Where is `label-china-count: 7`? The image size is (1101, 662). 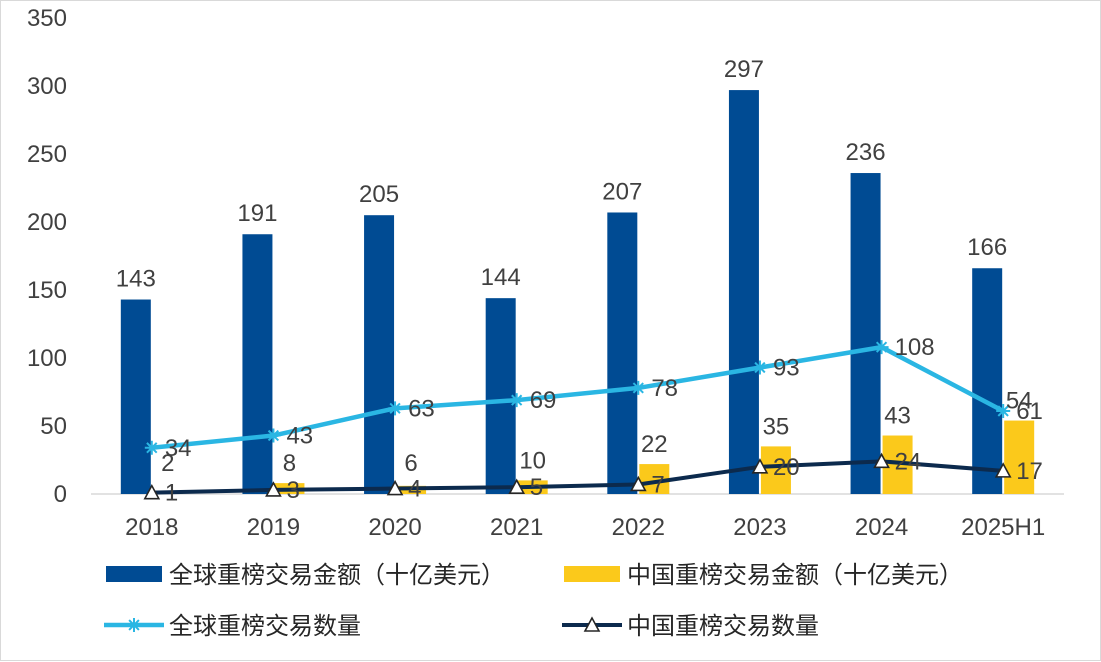
label-china-count: 7 is located at coordinates (657, 484).